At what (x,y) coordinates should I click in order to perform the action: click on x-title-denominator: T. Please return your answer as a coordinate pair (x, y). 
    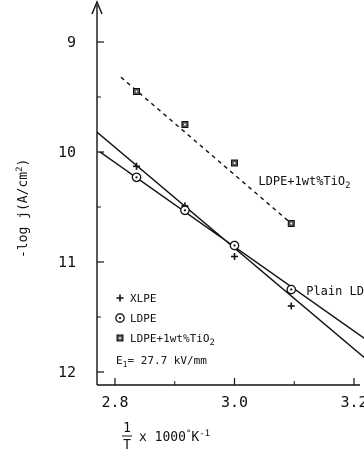
    Looking at the image, I should click on (127, 445).